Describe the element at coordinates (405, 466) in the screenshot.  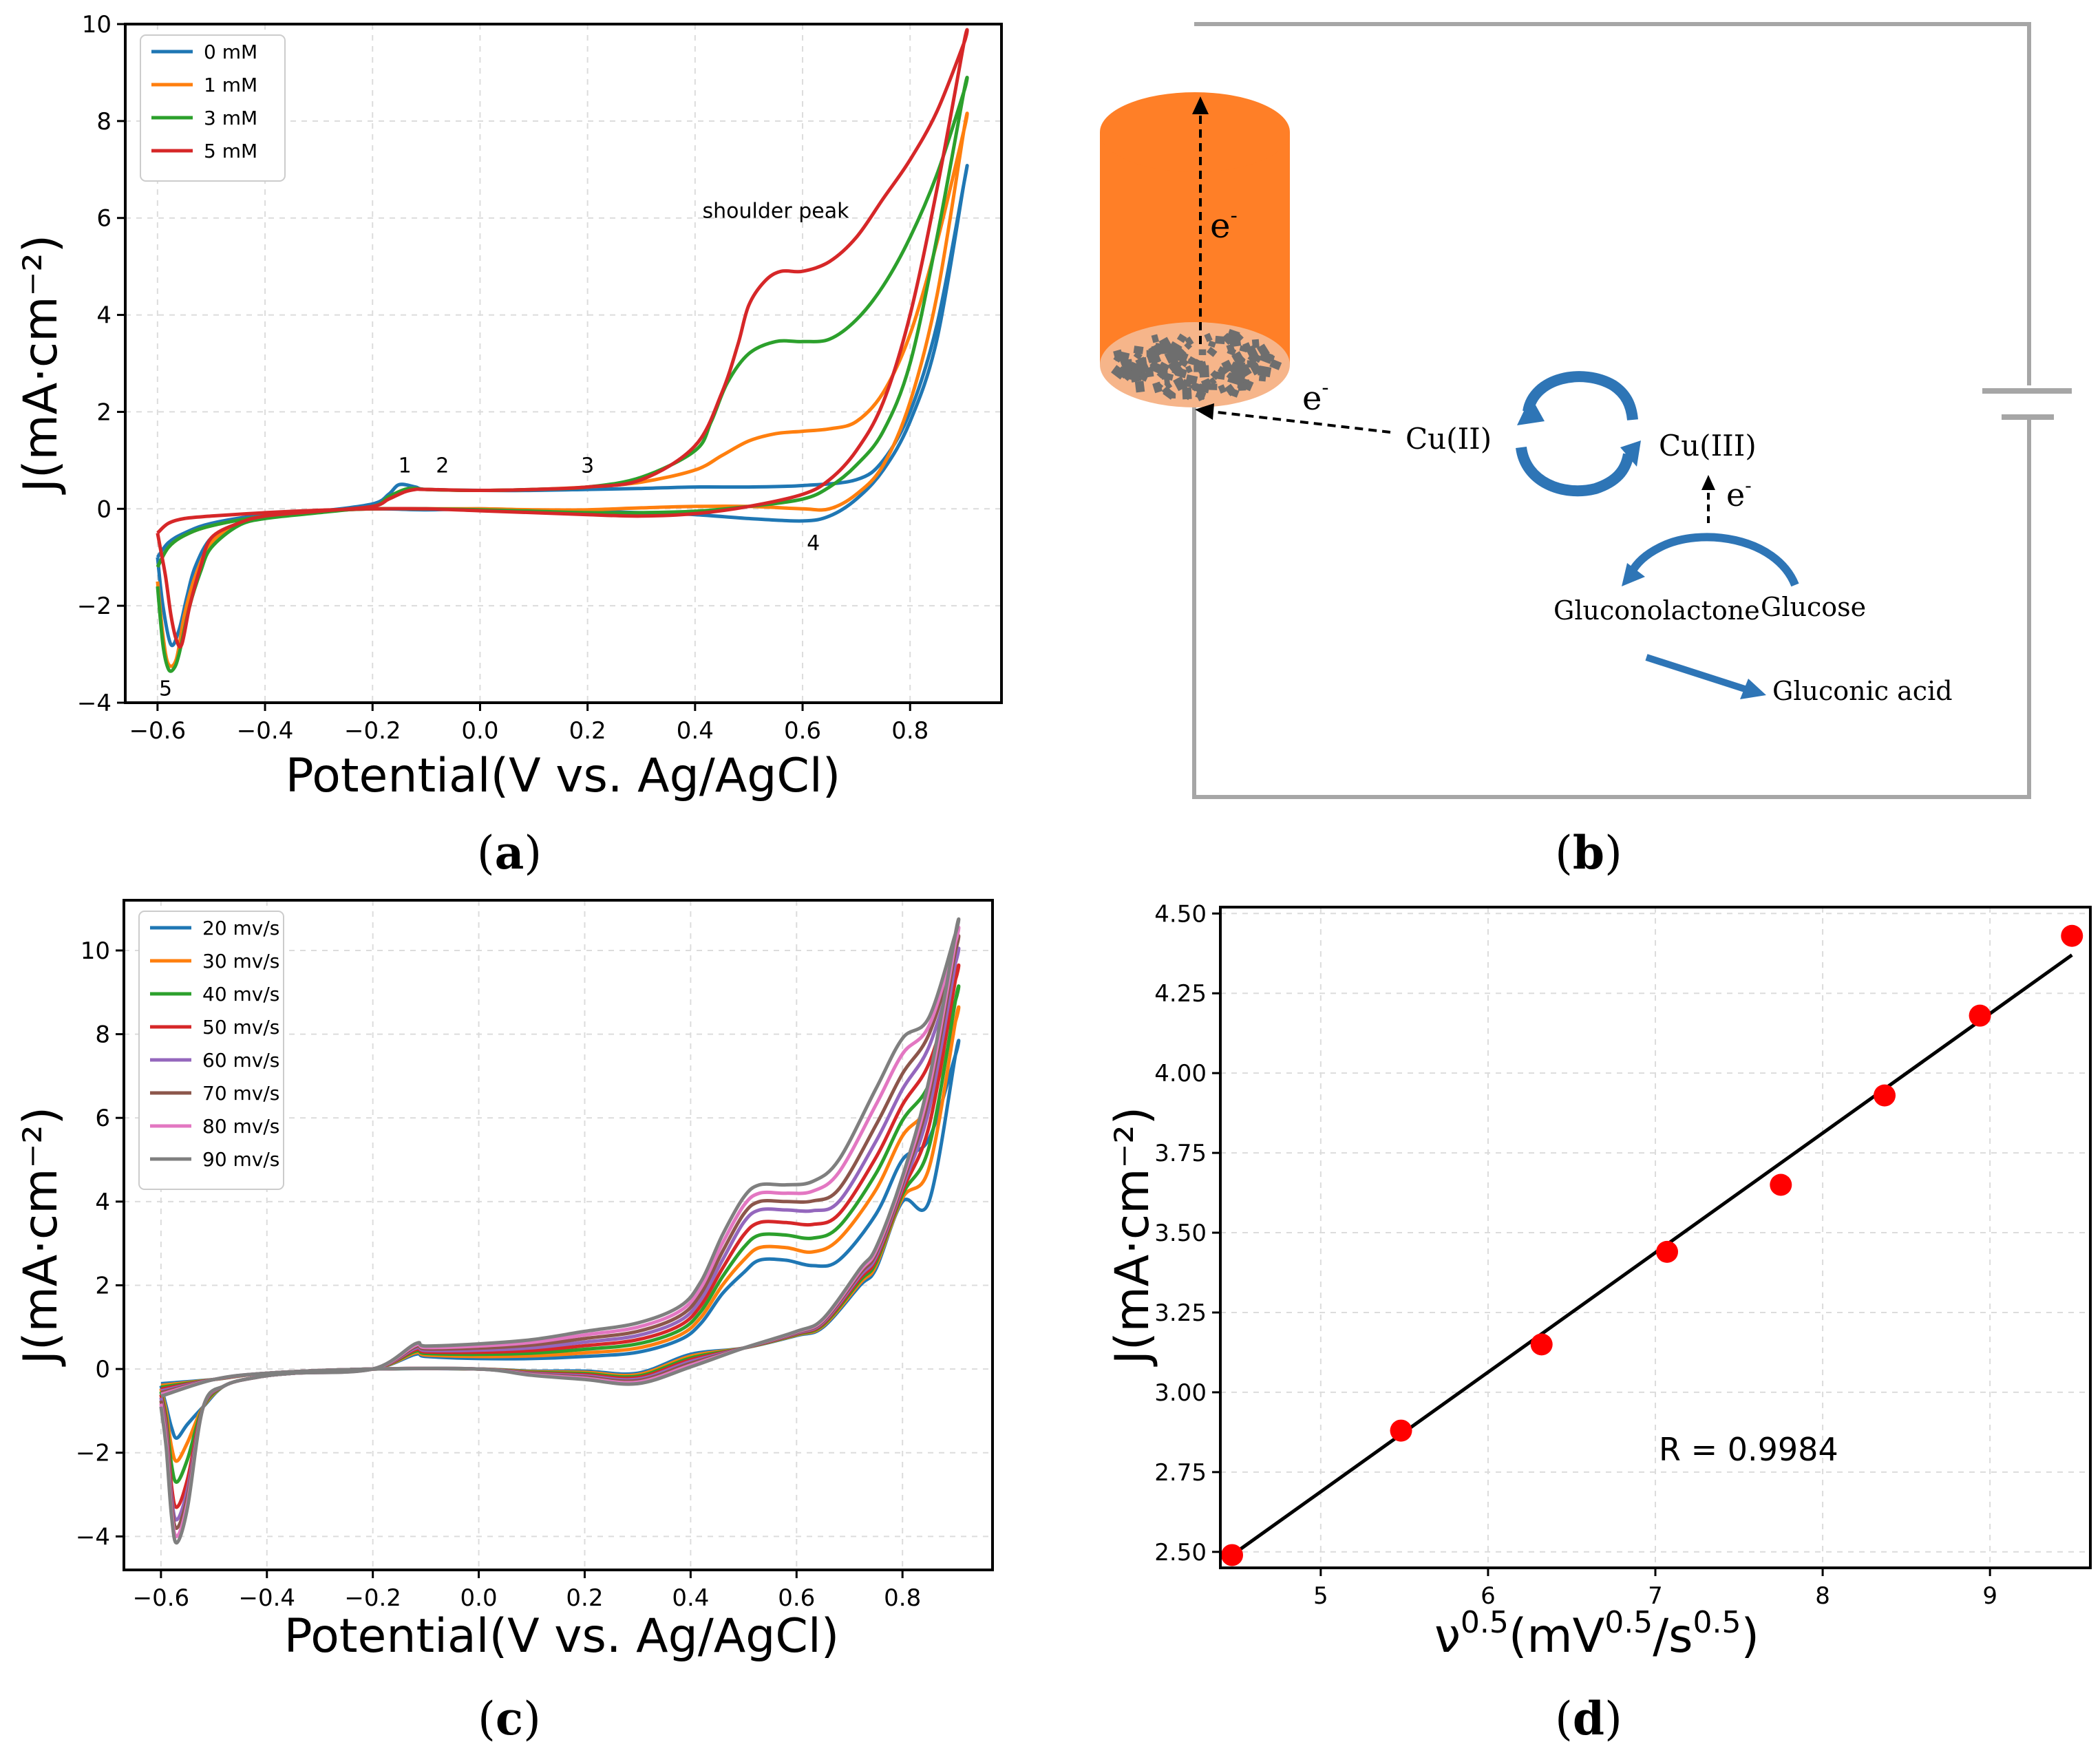
I see `annotation: 1` at that location.